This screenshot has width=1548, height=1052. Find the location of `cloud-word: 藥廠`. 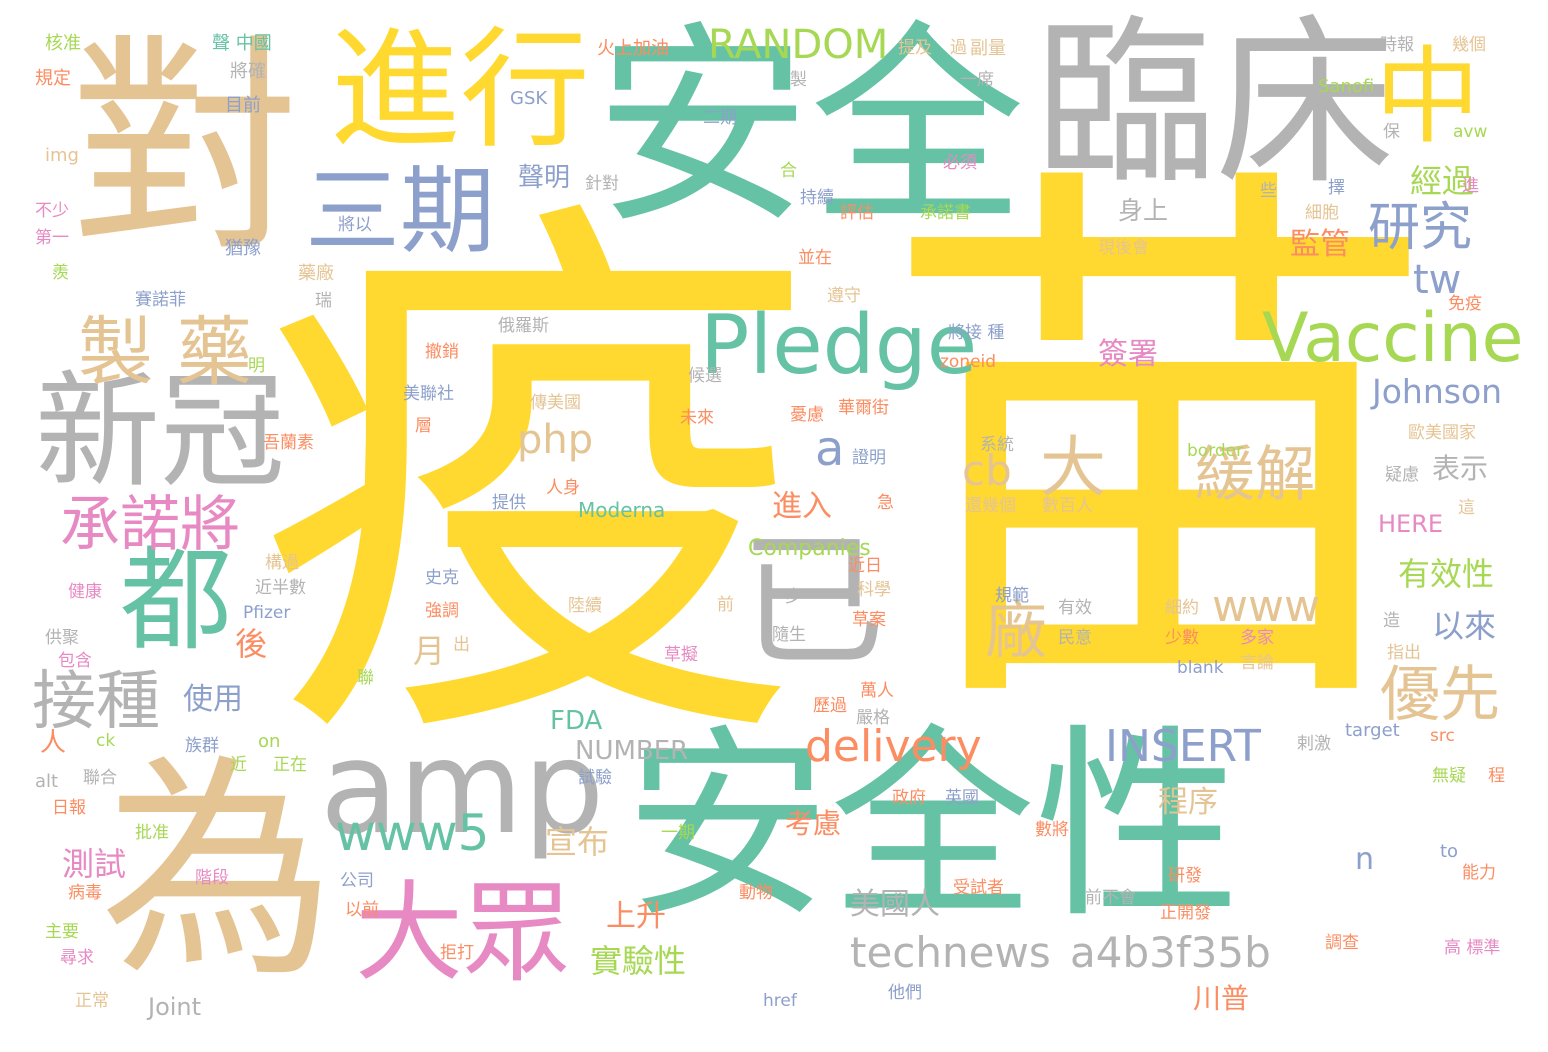

cloud-word: 藥廠 is located at coordinates (316, 273).